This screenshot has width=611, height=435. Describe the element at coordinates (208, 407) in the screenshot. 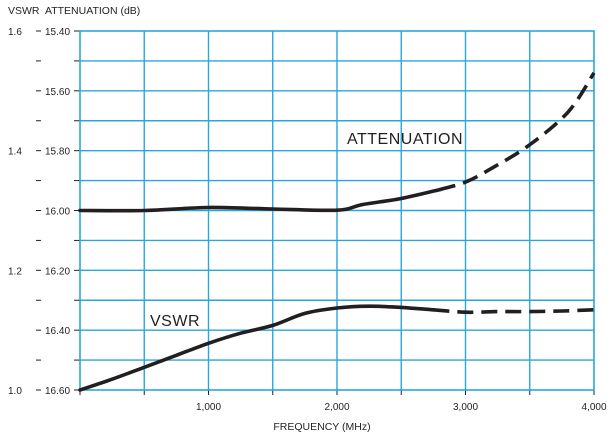

I see `x-tick-label: 1,000` at that location.